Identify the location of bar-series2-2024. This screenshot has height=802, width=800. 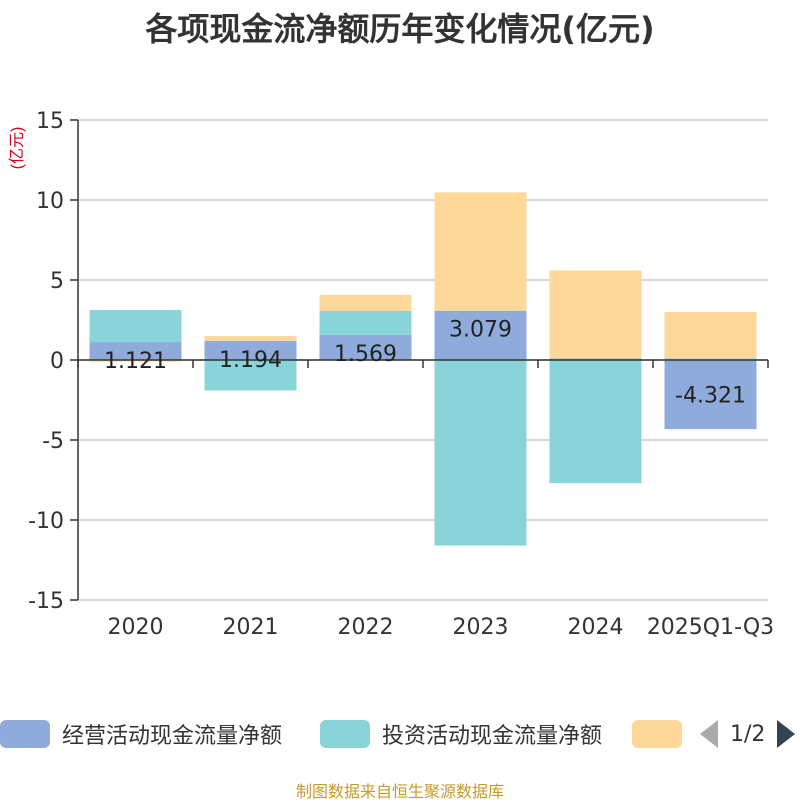
(595, 314).